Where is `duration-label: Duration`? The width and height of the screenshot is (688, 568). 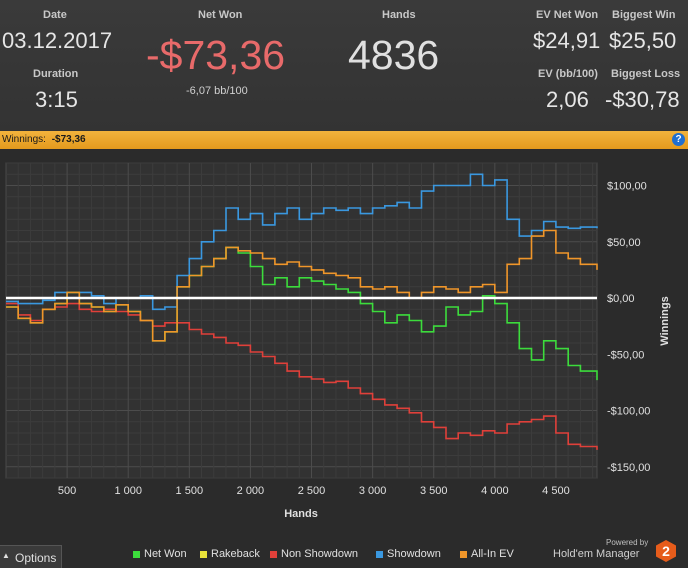 duration-label: Duration is located at coordinates (56, 74).